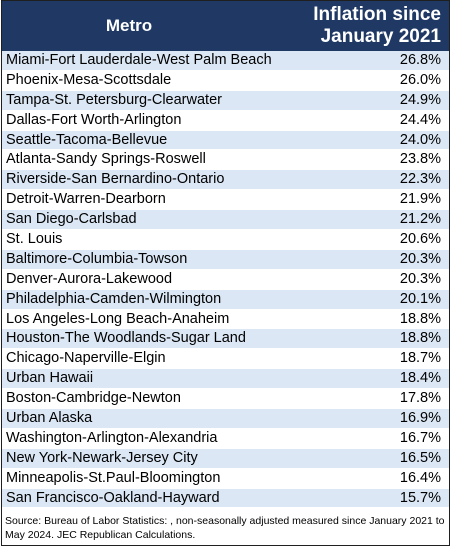  Describe the element at coordinates (225, 379) in the screenshot. I see `table-row: Urban Hawaii 18.4%` at that location.